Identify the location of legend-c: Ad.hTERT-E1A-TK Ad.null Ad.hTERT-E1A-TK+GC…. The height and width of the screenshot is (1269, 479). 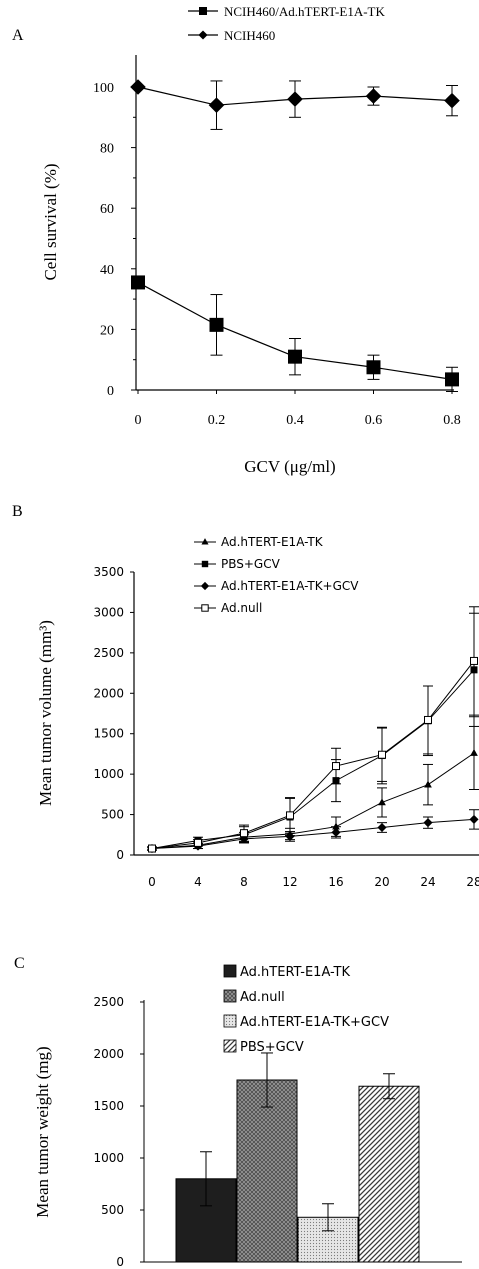
(306, 1009).